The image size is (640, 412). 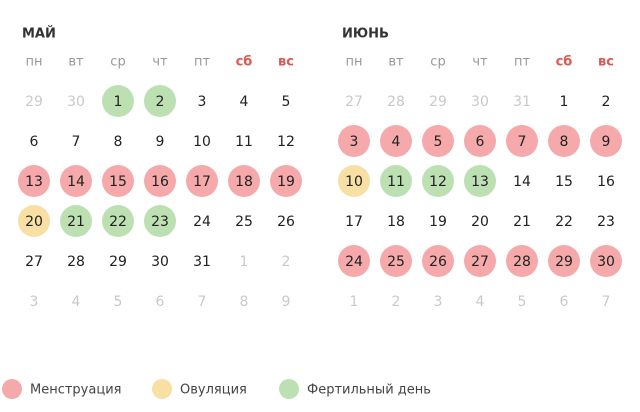 What do you see at coordinates (39, 34) in the screenshot?
I see `month-title: МАЙ` at bounding box center [39, 34].